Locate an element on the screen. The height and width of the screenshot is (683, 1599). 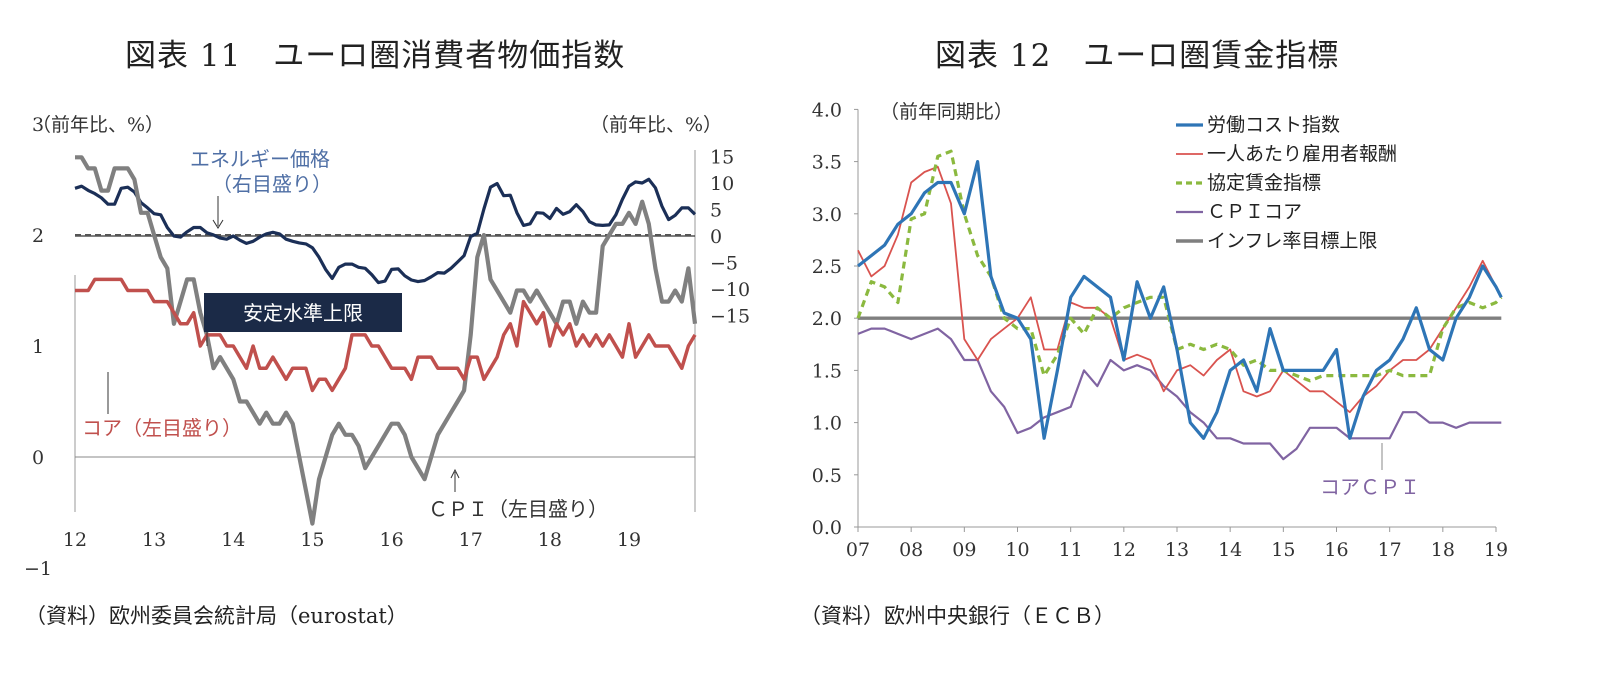
energy-arrow-head is located at coordinates (218, 224).